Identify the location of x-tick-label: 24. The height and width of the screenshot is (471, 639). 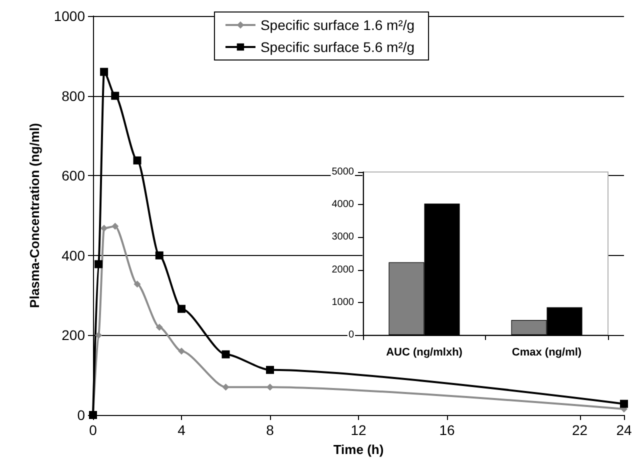
(624, 430).